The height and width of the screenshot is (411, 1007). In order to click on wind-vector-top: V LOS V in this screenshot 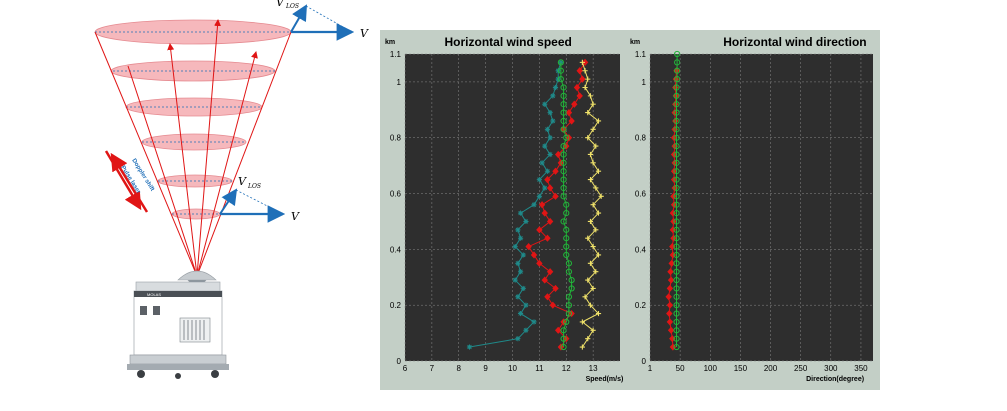, I will do `click(322, 20)`.